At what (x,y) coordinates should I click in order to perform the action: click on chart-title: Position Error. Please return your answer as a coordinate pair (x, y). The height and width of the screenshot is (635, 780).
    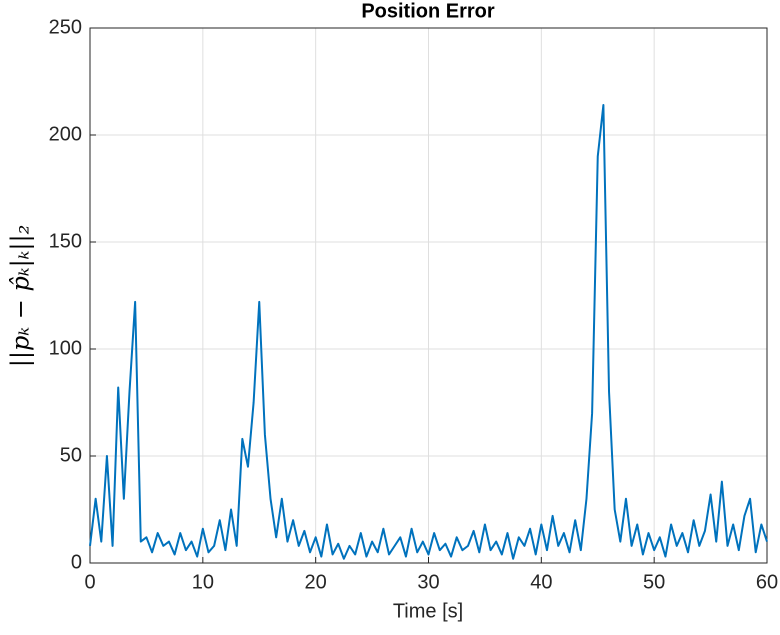
    Looking at the image, I should click on (428, 11).